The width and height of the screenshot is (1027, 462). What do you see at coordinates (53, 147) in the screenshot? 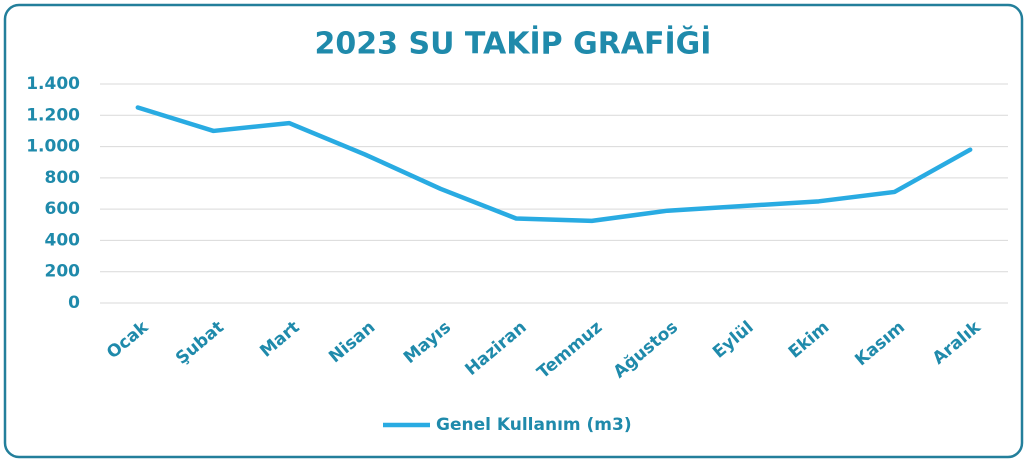
I see `y-tick-label: 1.000` at bounding box center [53, 147].